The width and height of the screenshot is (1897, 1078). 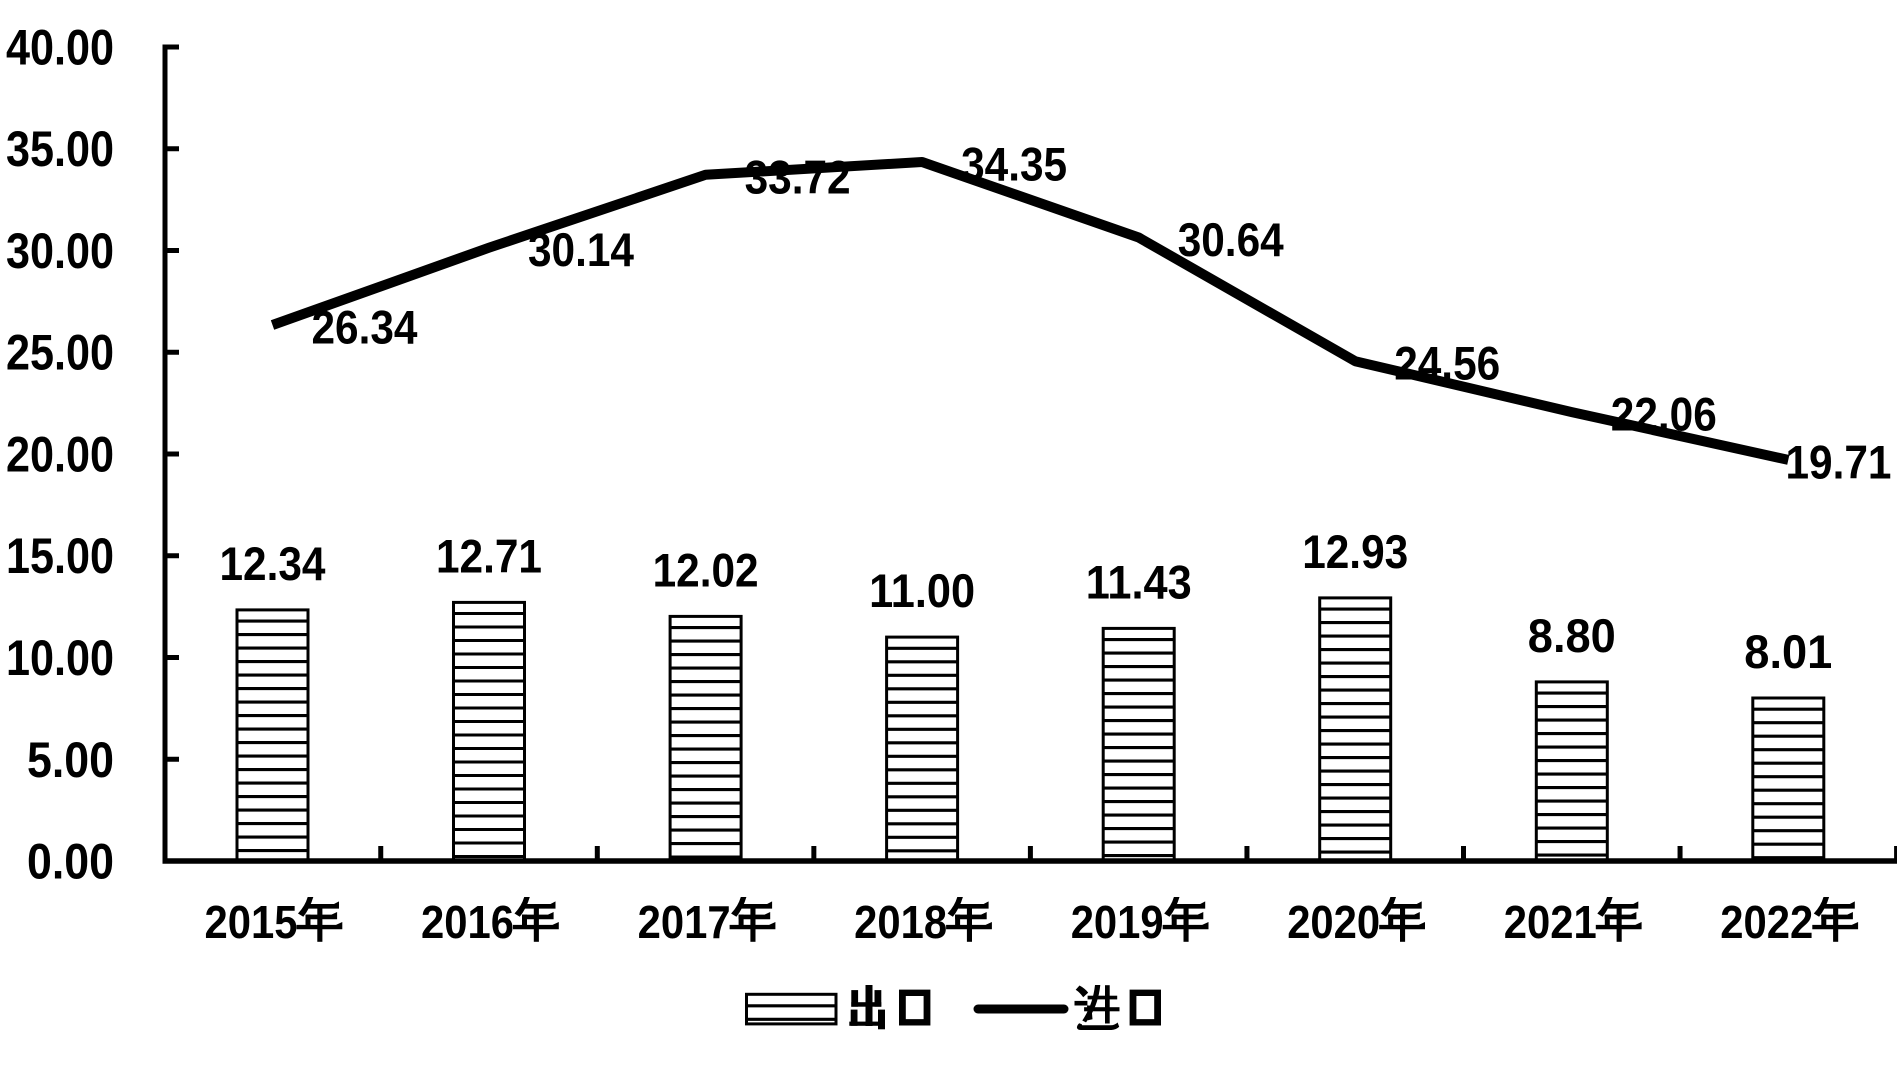 I want to click on svg-text: 11.43, so click(x=1139, y=581).